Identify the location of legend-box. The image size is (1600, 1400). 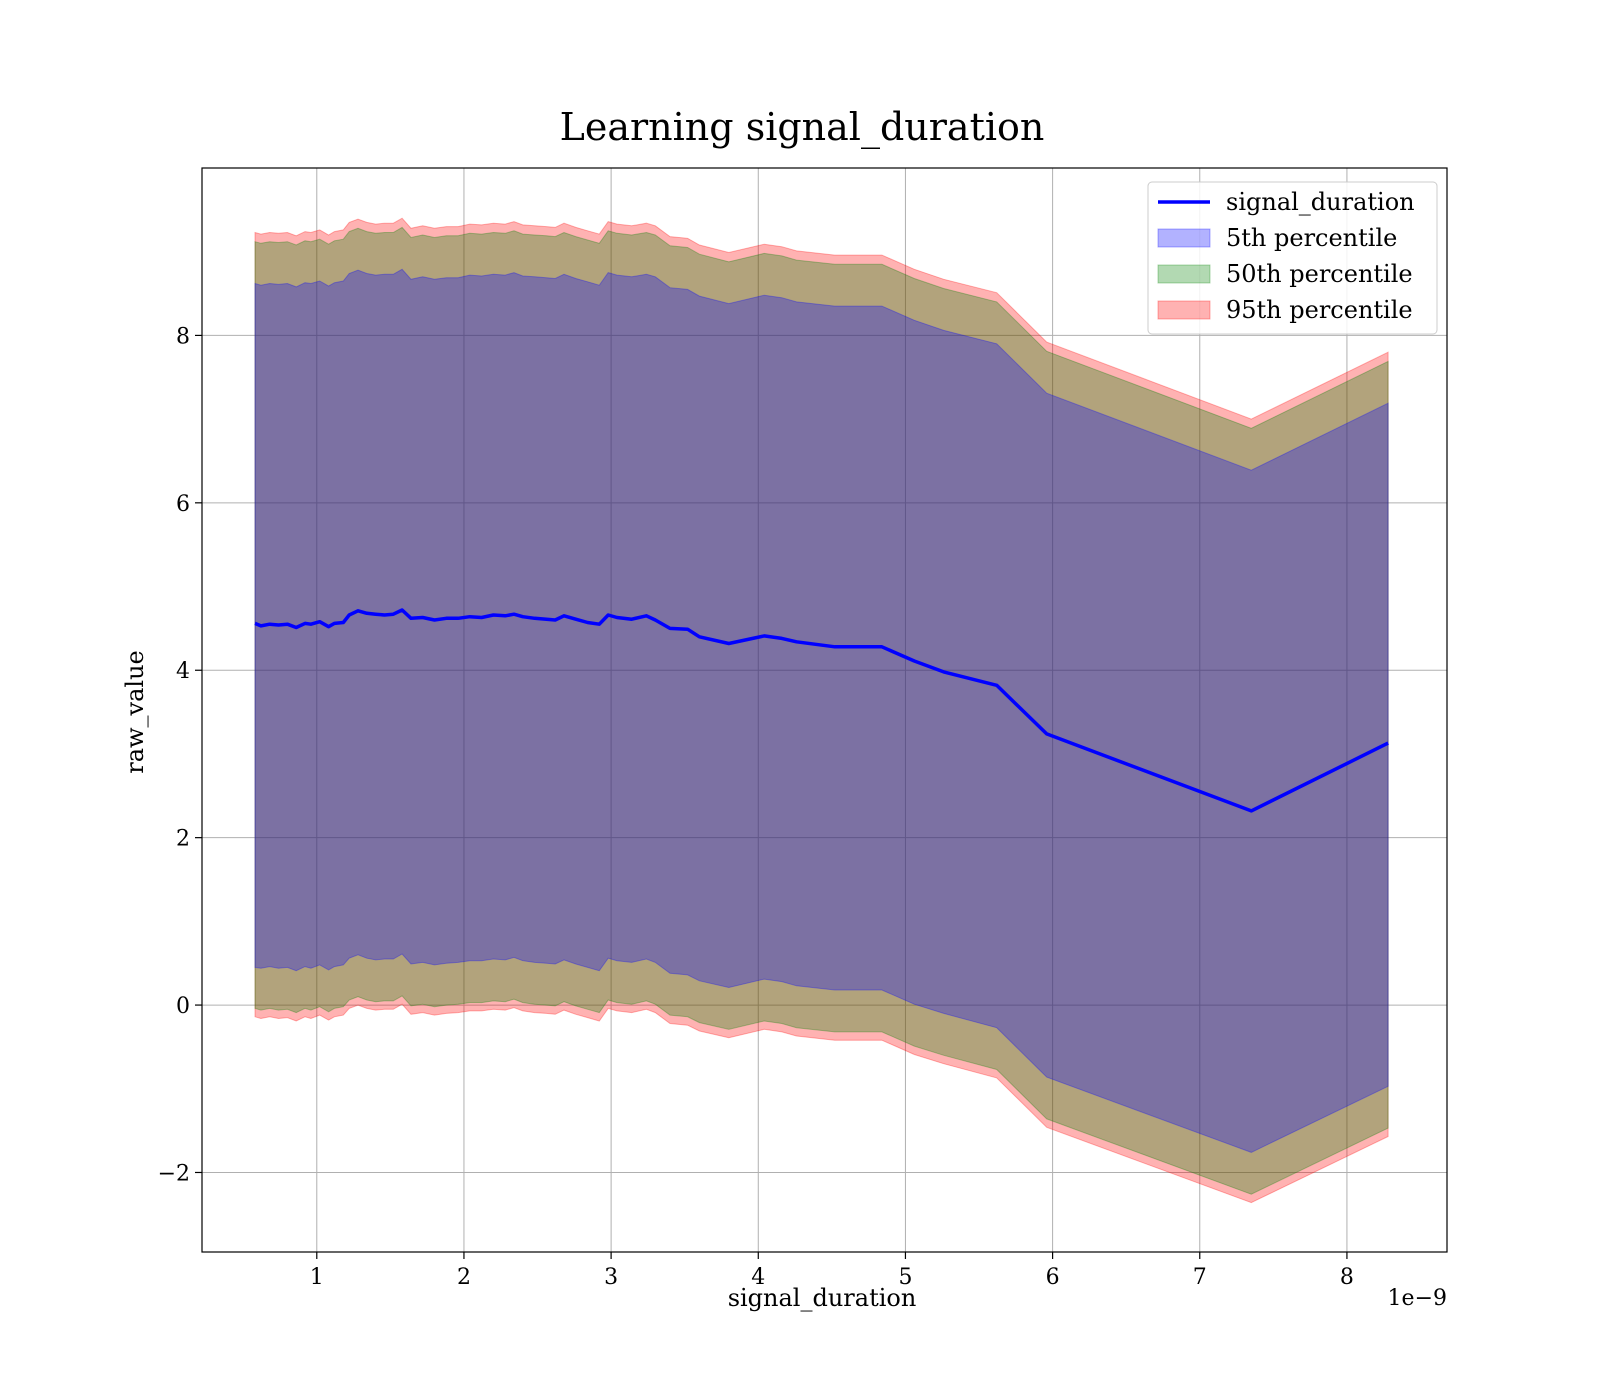
(1292, 258).